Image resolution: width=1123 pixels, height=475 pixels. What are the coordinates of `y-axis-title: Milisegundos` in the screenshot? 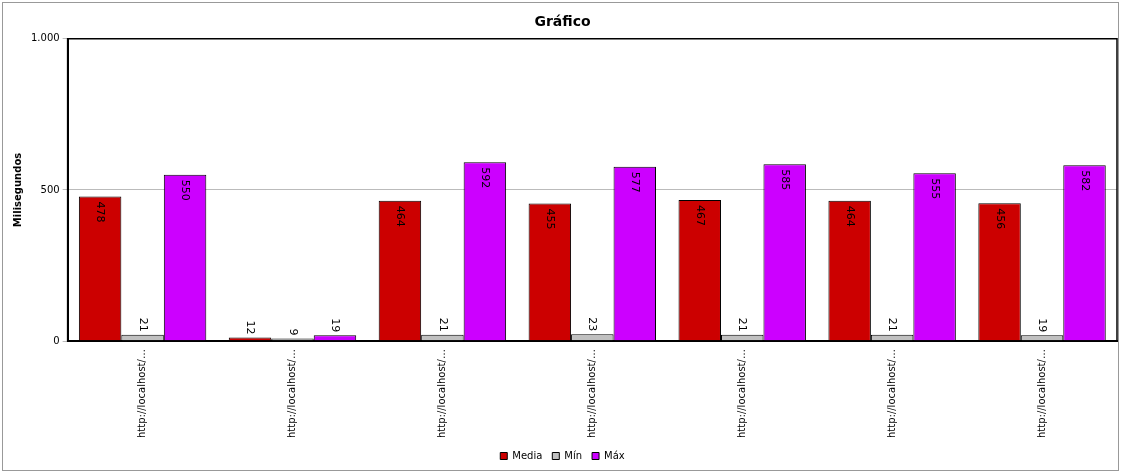 It's located at (17, 190).